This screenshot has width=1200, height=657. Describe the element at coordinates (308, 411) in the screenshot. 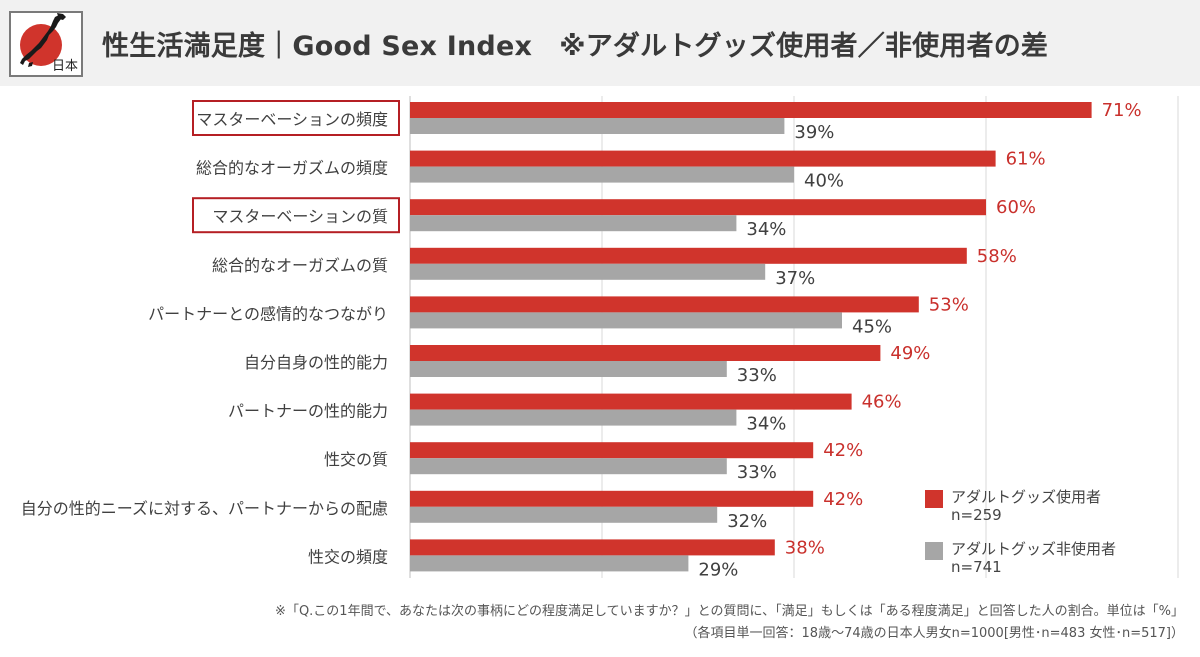

I see `category-label: パートナーの性的能力` at that location.